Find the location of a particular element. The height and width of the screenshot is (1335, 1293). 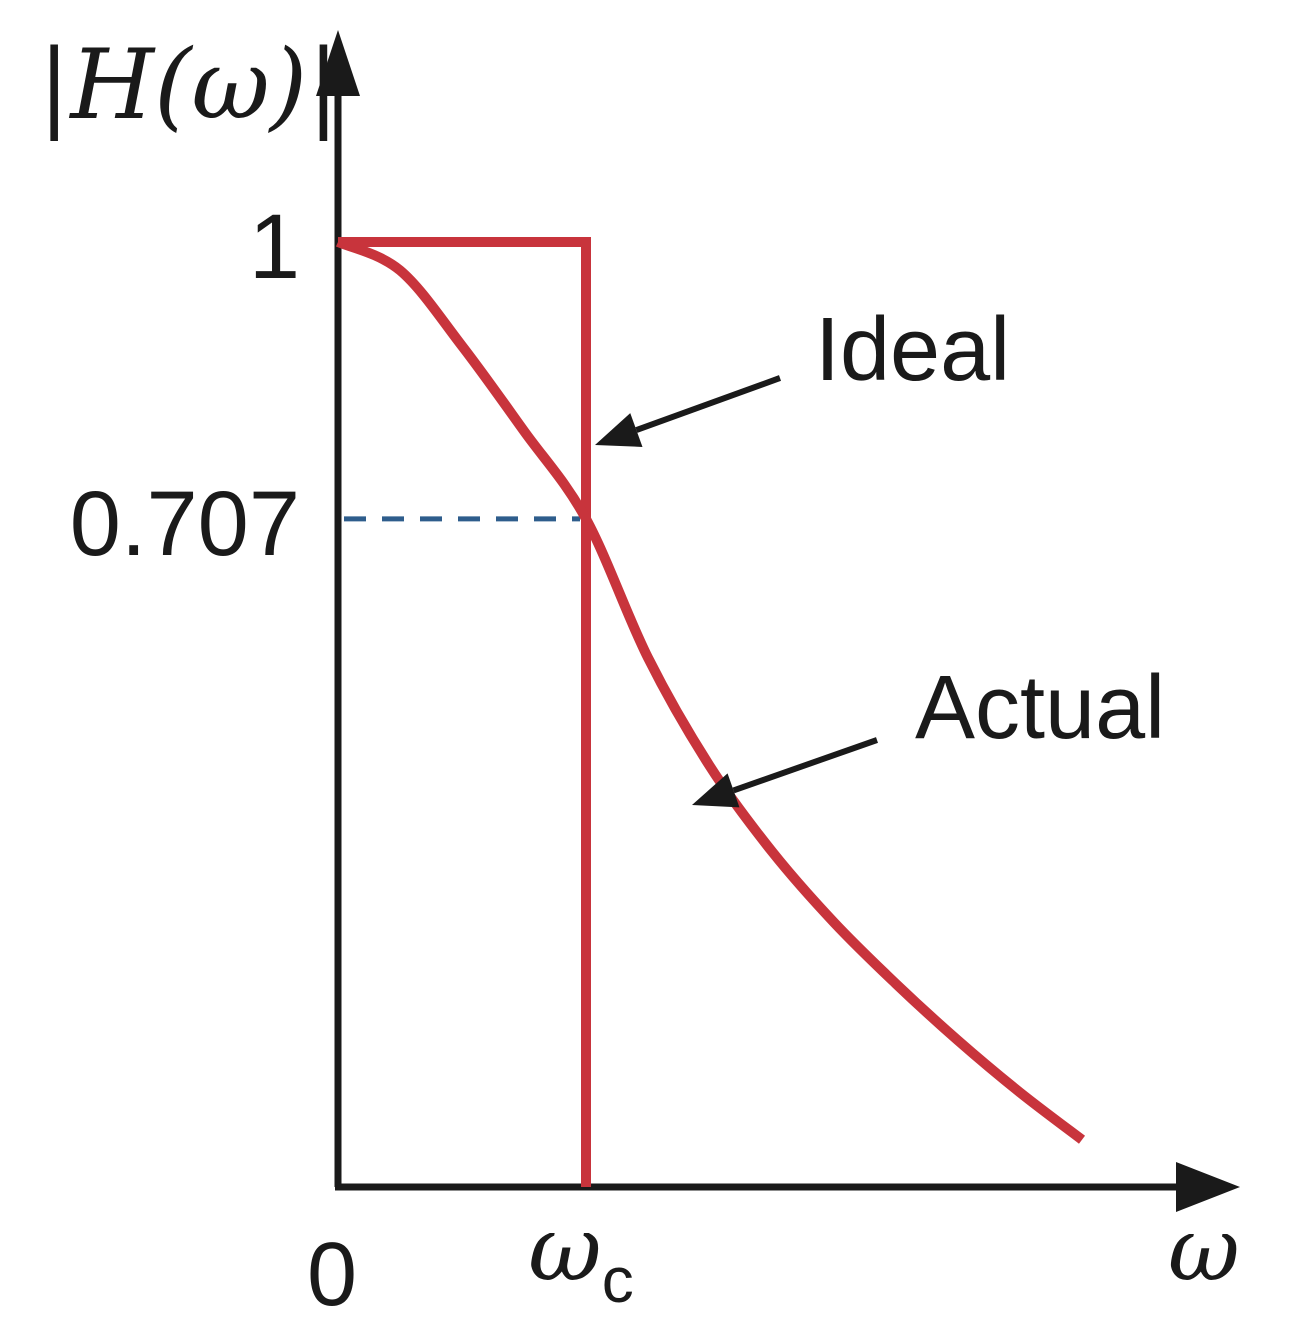

annotation-ideal-arrow-shaft is located at coordinates (708, 404).